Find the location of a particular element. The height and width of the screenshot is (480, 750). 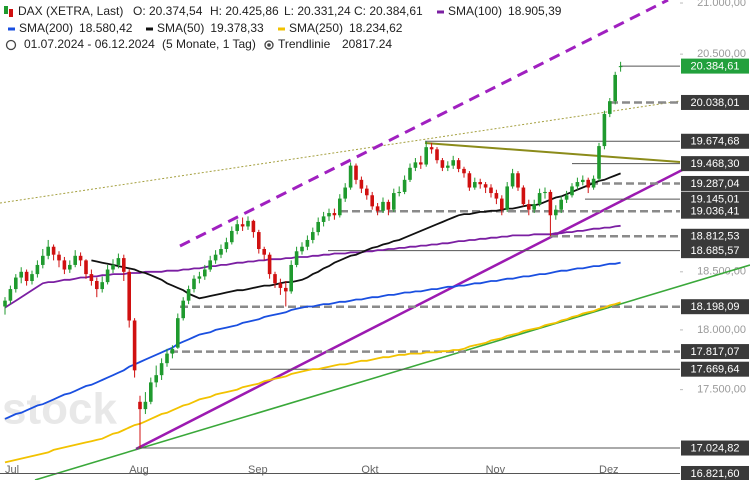

x-tick-label: Dez is located at coordinates (609, 470).